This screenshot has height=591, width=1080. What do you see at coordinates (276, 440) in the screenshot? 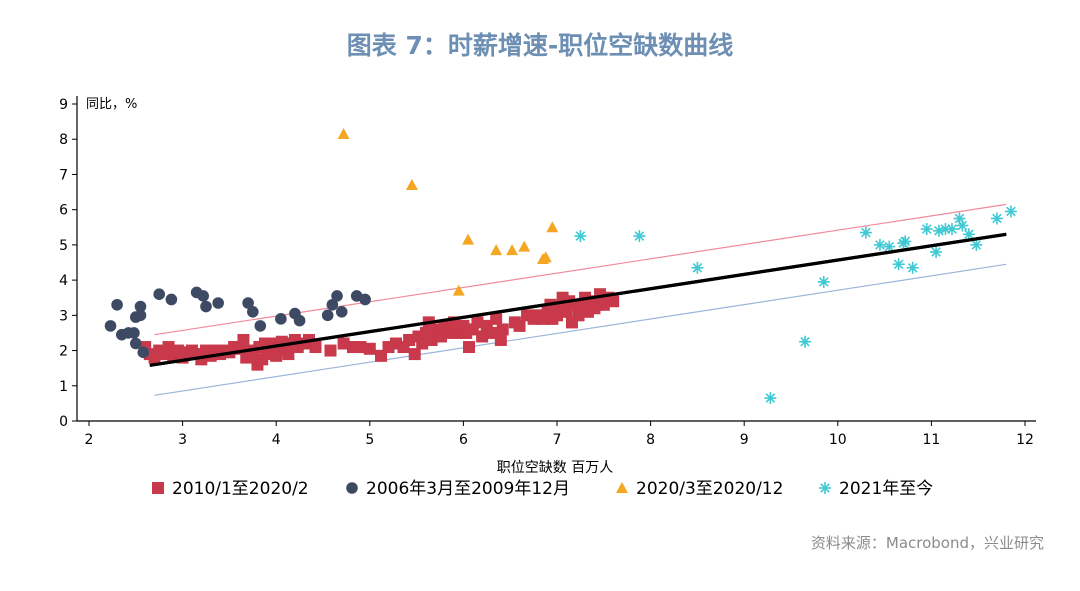
I see `x-tick-label: 4` at bounding box center [276, 440].